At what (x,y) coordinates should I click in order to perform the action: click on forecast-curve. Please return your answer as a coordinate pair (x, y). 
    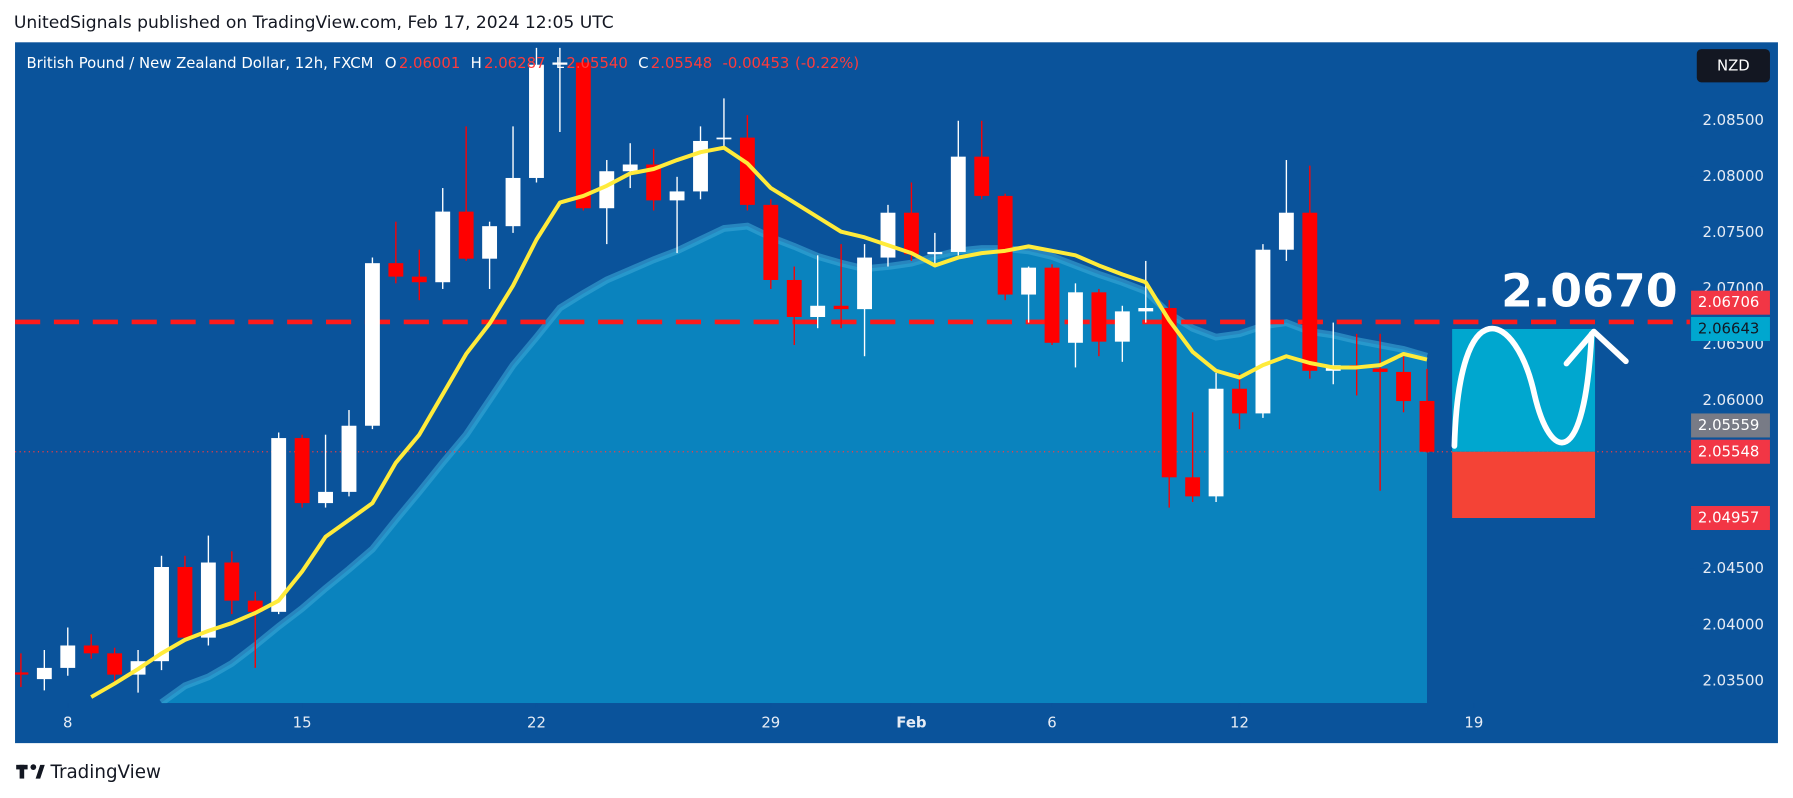
    Looking at the image, I should click on (1523, 387).